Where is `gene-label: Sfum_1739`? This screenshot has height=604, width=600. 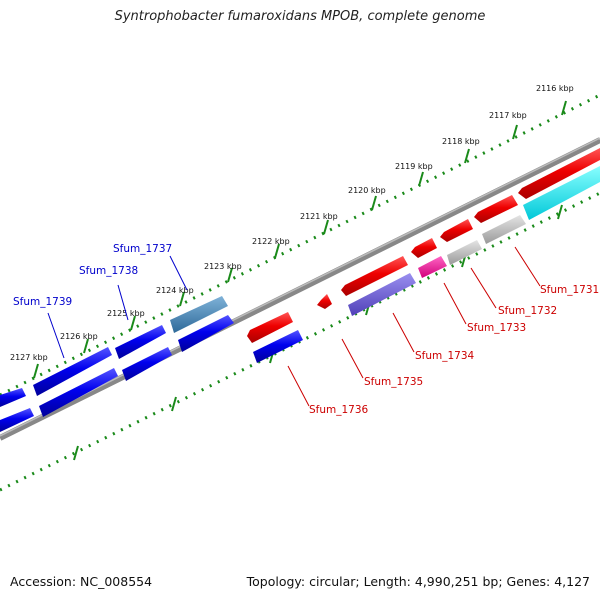 gene-label: Sfum_1739 is located at coordinates (42, 302).